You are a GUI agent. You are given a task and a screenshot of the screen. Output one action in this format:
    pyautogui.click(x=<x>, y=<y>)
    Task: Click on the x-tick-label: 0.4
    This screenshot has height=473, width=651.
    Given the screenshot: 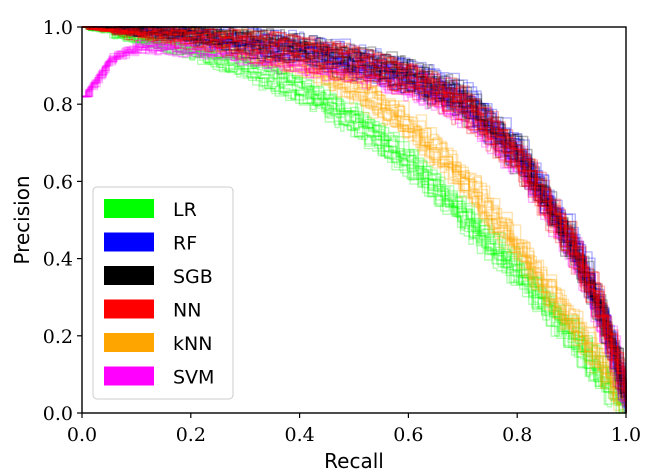 What is the action you would take?
    pyautogui.click(x=299, y=435)
    